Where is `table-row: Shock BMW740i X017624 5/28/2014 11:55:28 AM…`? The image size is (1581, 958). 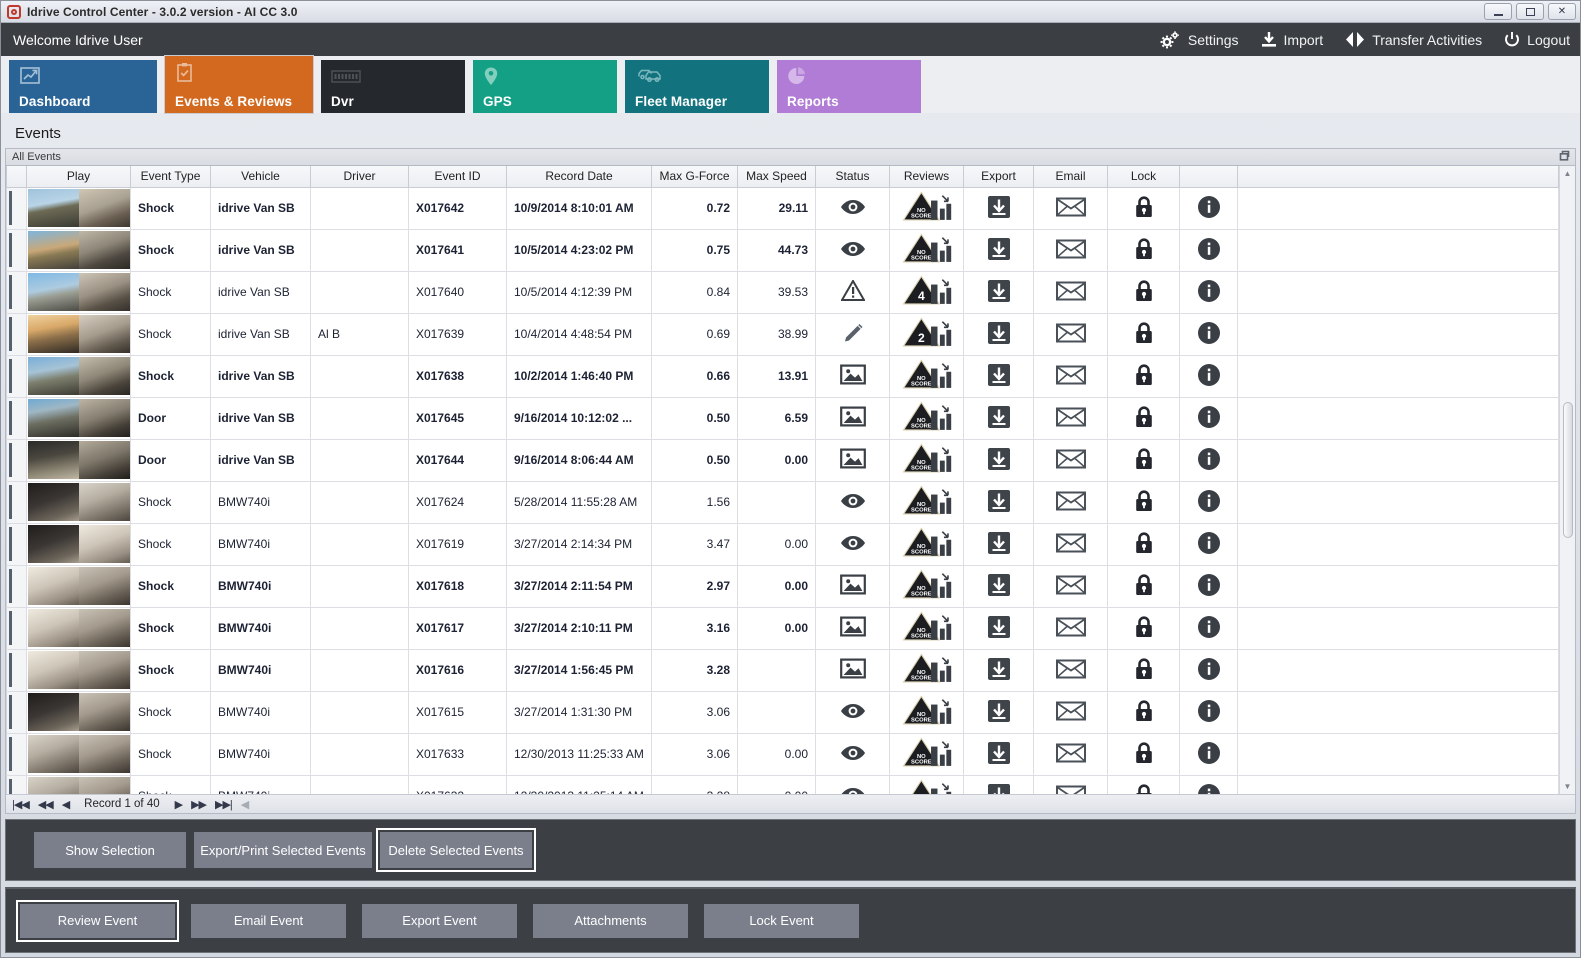 table-row: Shock BMW740i X017624 5/28/2014 11:55:28 AM… is located at coordinates (782, 502).